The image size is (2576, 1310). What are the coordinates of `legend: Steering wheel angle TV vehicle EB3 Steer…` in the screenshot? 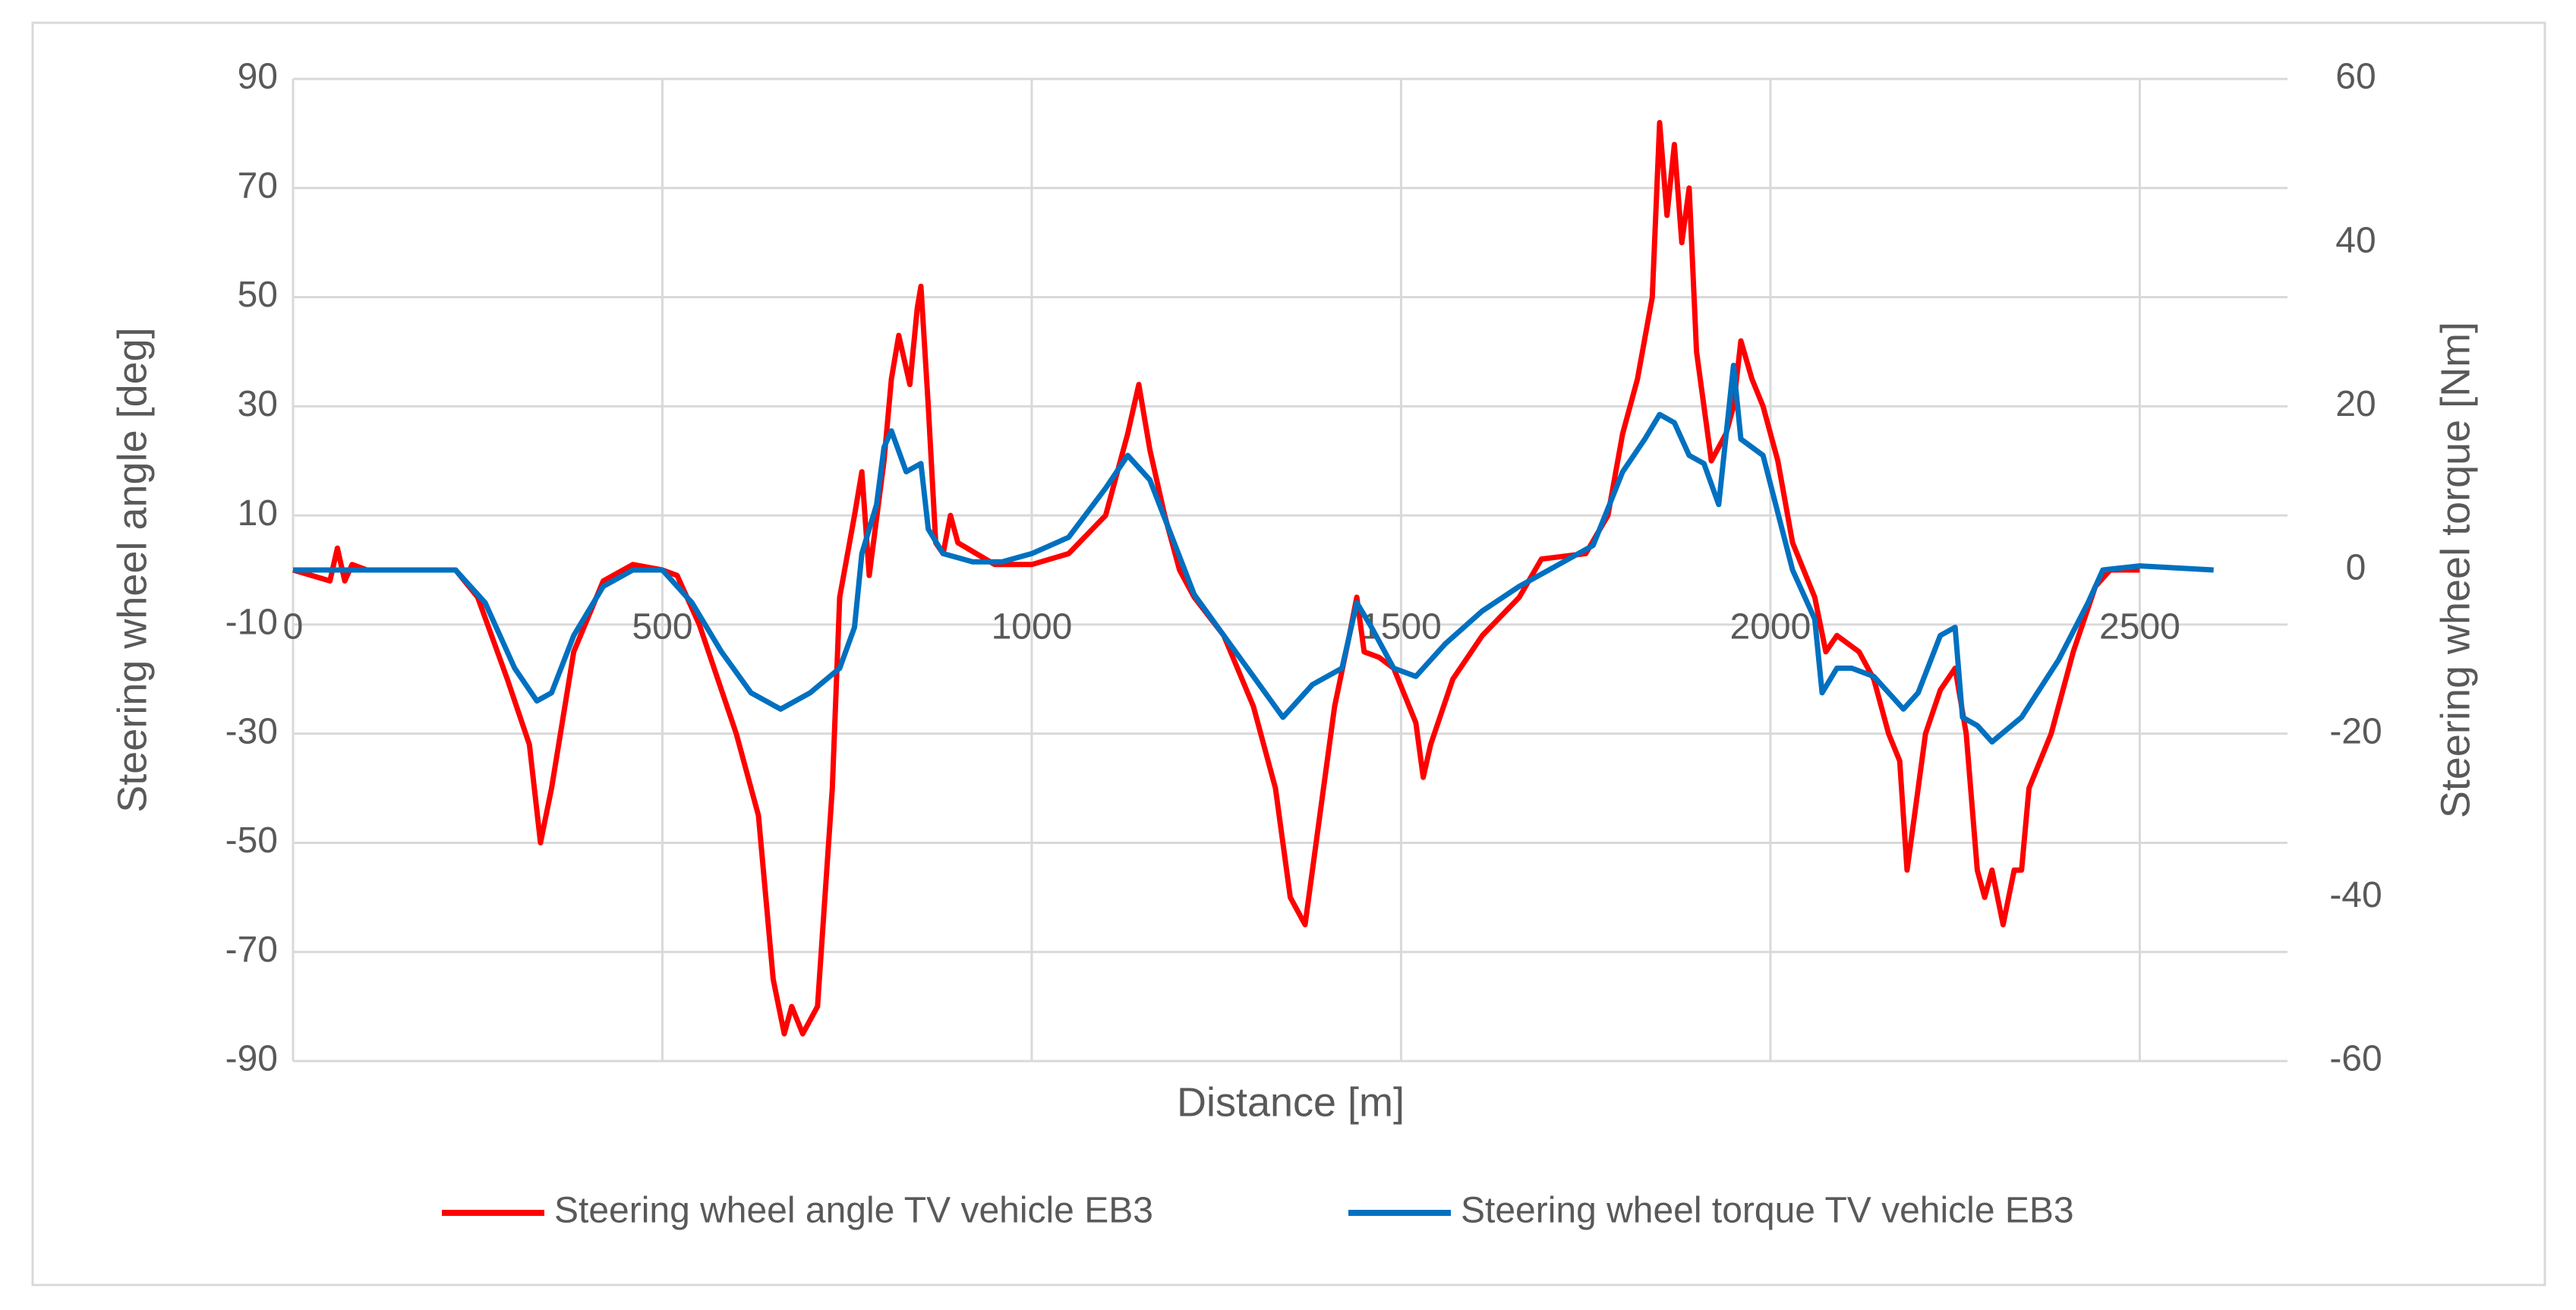 It's located at (1258, 1211).